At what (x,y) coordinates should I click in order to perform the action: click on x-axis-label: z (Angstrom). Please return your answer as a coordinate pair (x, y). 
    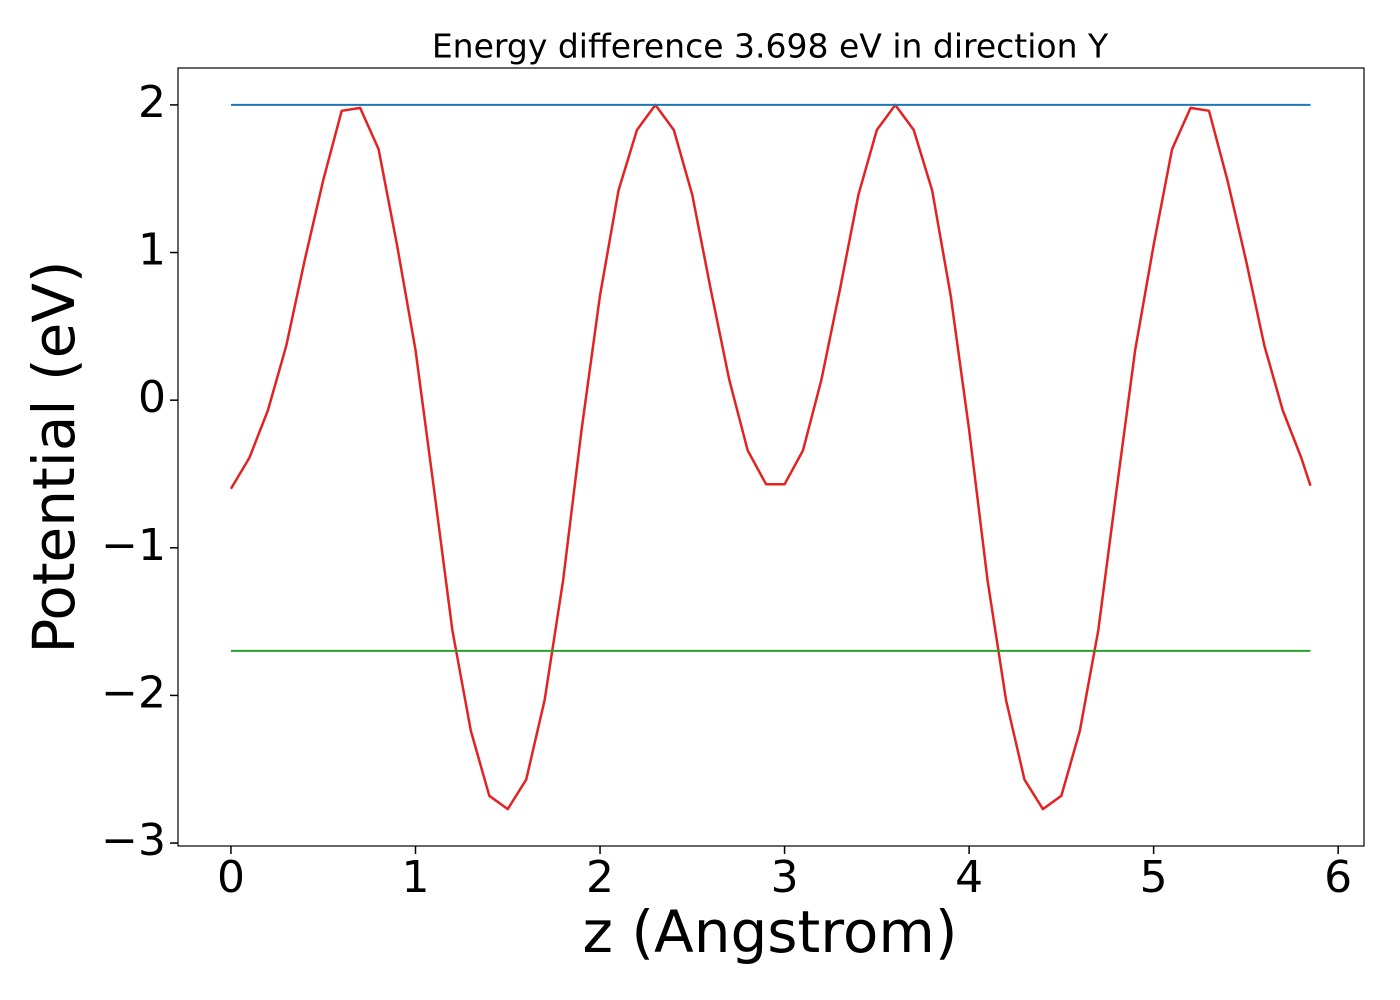
    Looking at the image, I should click on (770, 932).